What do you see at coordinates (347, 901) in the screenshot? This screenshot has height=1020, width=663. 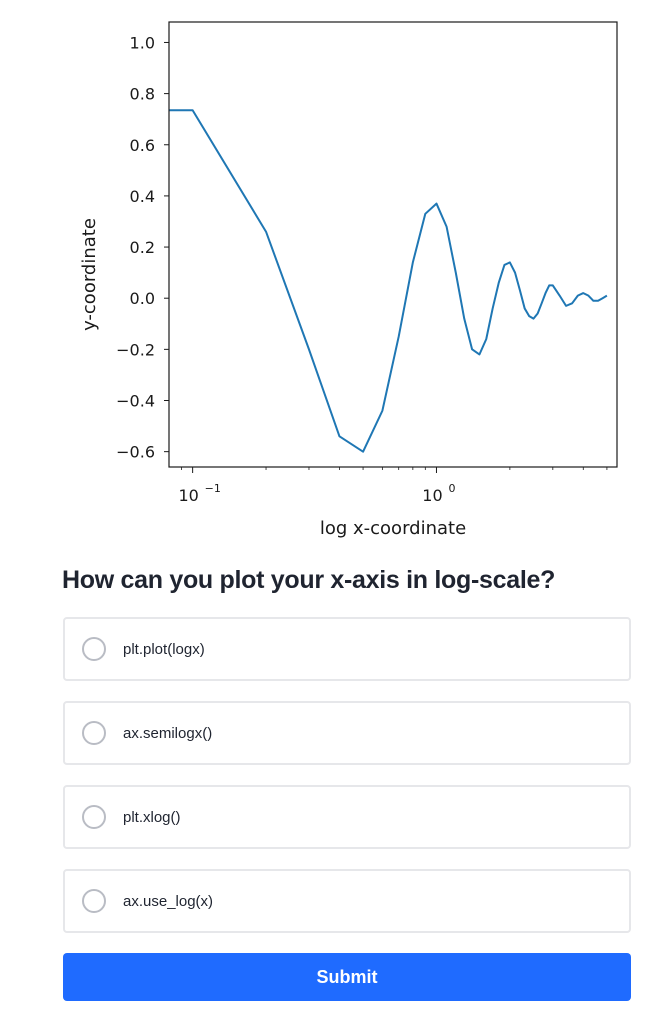 I see `answer-option-4: ax.use_log(x)` at bounding box center [347, 901].